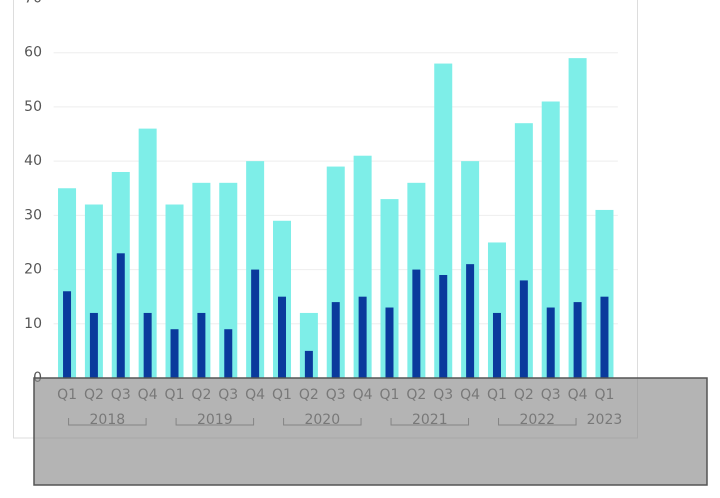 This screenshot has height=498, width=720. I want to click on y-tick-label: 30, so click(33, 215).